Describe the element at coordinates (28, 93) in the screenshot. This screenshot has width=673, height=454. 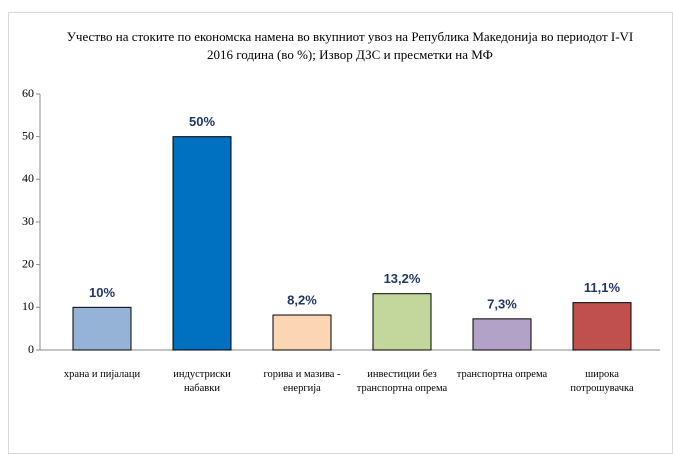
I see `y-tick-label: 60` at that location.